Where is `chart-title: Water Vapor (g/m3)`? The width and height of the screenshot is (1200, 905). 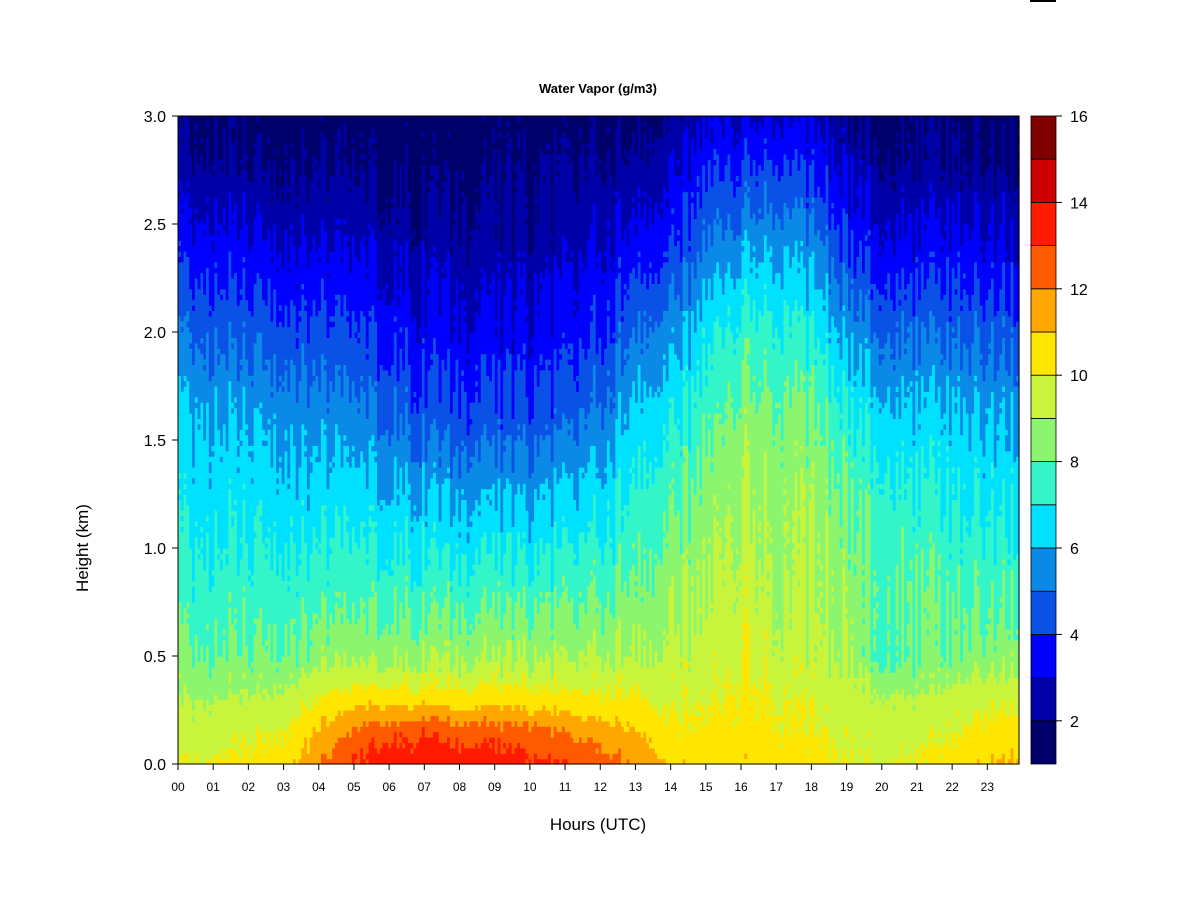
chart-title: Water Vapor (g/m3) is located at coordinates (598, 88).